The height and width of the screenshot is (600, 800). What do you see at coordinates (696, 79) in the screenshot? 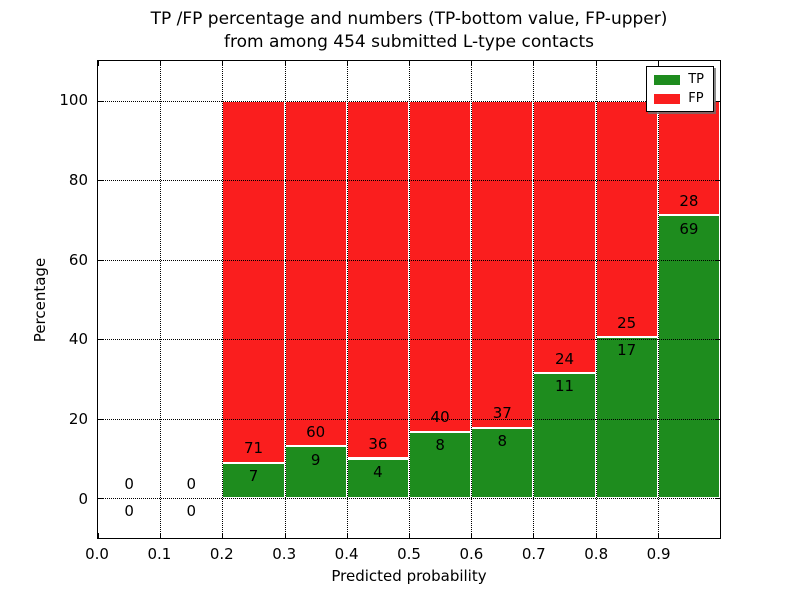
I see `tp-legend-label: TP` at bounding box center [696, 79].